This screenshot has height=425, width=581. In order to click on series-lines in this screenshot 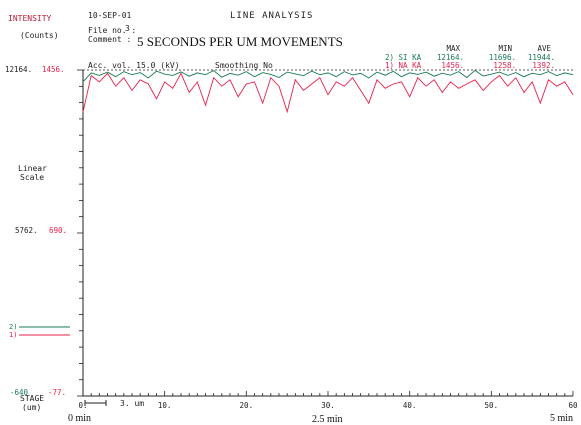, I will do `click(328, 91)`.